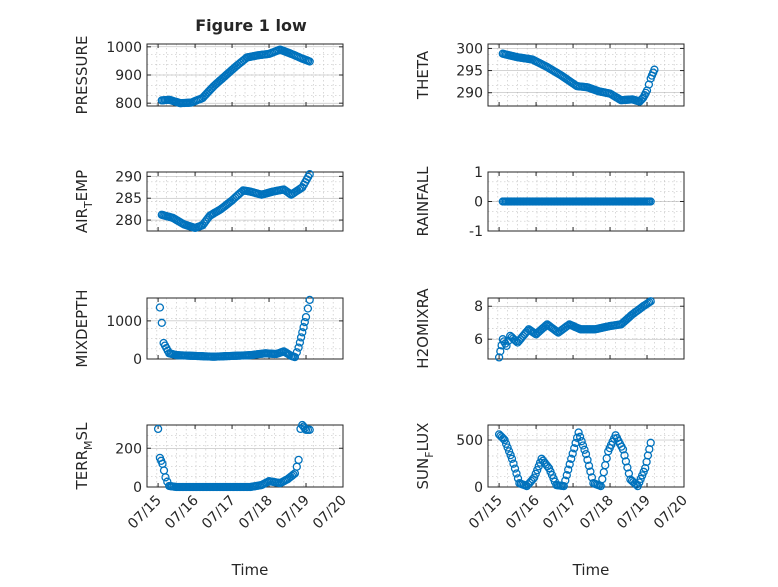  What do you see at coordinates (423, 201) in the screenshot?
I see `y-axis-label: RAINFALL` at bounding box center [423, 201].